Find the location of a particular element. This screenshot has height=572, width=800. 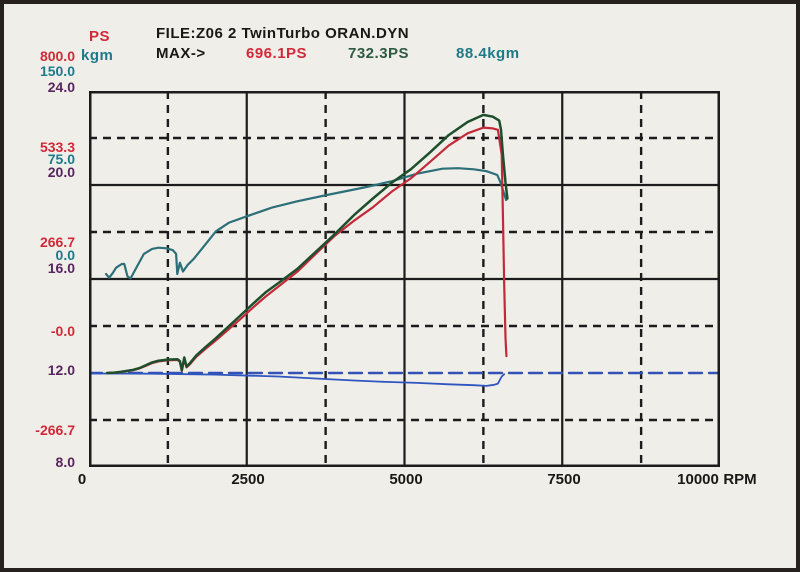

x-tick-7500: 7500 is located at coordinates (564, 479).